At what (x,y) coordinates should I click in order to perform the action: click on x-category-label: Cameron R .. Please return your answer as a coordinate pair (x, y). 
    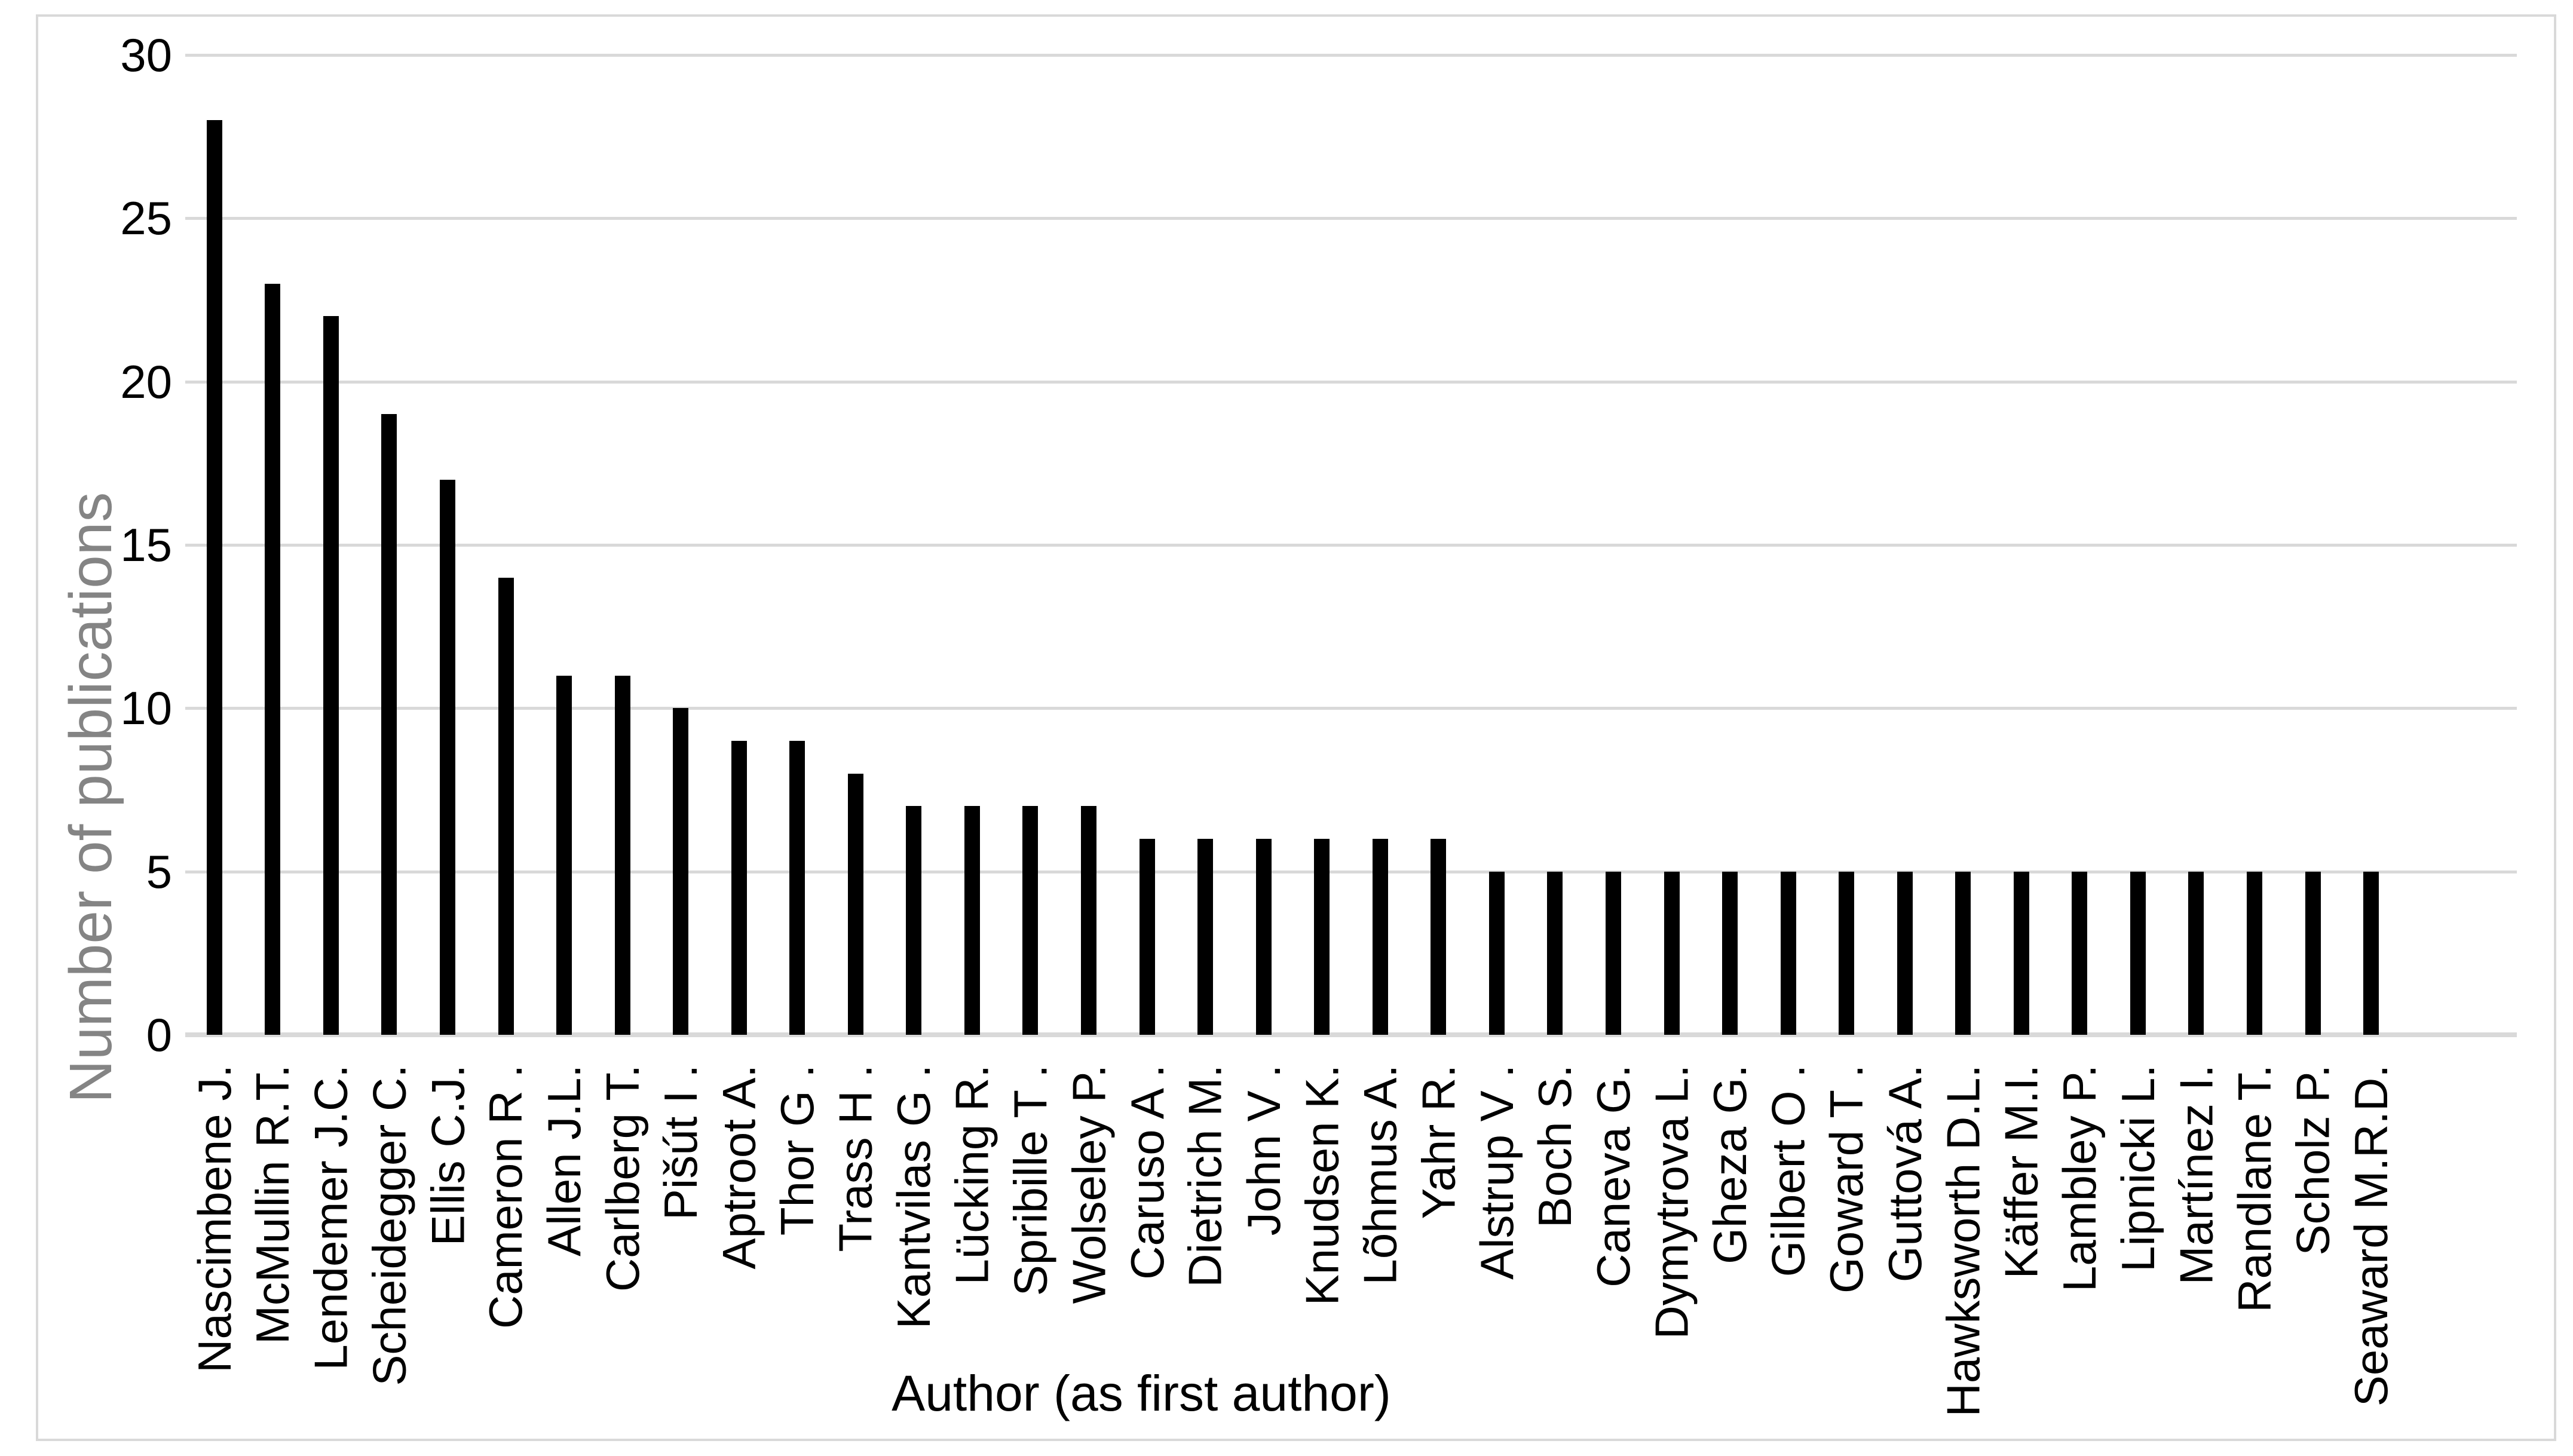
    Looking at the image, I should click on (505, 1197).